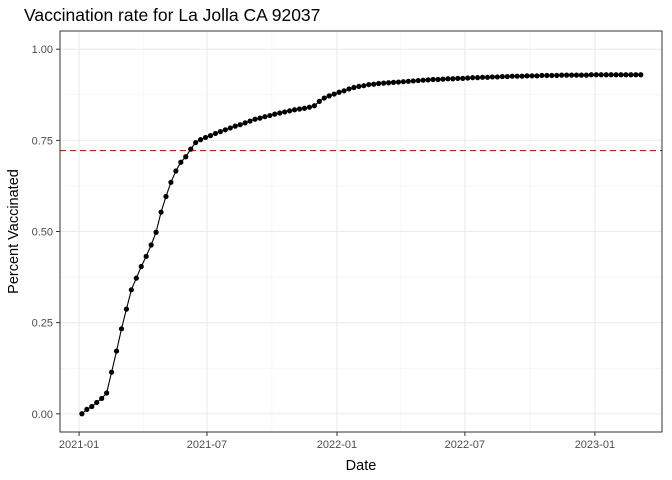  I want to click on y-tick-label: 0.00, so click(42, 415).